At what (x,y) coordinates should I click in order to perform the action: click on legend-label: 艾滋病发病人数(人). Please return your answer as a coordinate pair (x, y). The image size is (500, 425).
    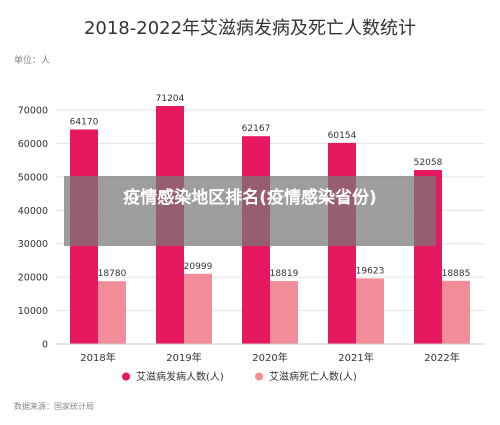
    Looking at the image, I should click on (180, 376).